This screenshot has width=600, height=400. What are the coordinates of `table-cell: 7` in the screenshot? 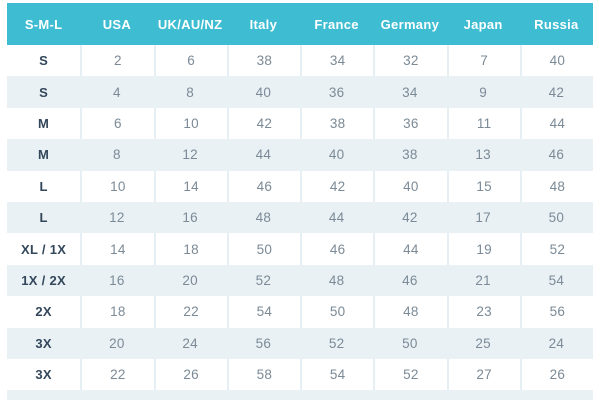 It's located at (483, 61).